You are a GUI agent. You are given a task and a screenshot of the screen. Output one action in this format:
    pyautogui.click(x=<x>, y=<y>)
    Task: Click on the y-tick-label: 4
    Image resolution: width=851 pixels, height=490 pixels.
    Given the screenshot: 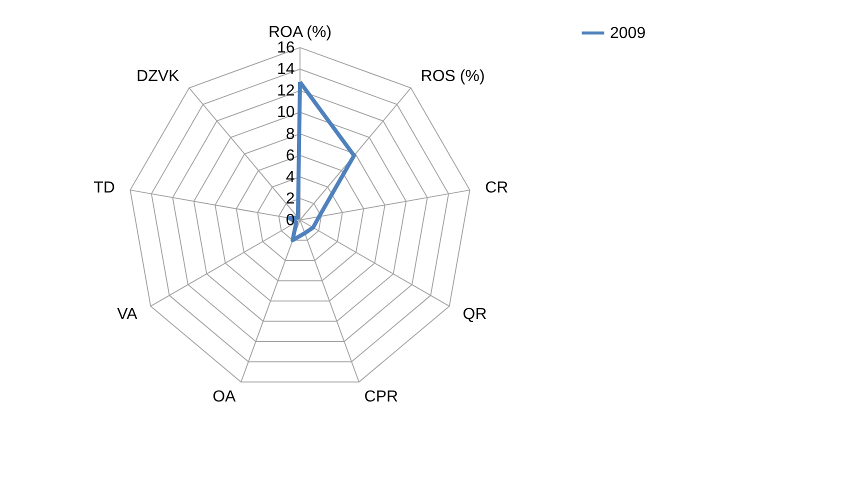 What is the action you would take?
    pyautogui.click(x=290, y=177)
    